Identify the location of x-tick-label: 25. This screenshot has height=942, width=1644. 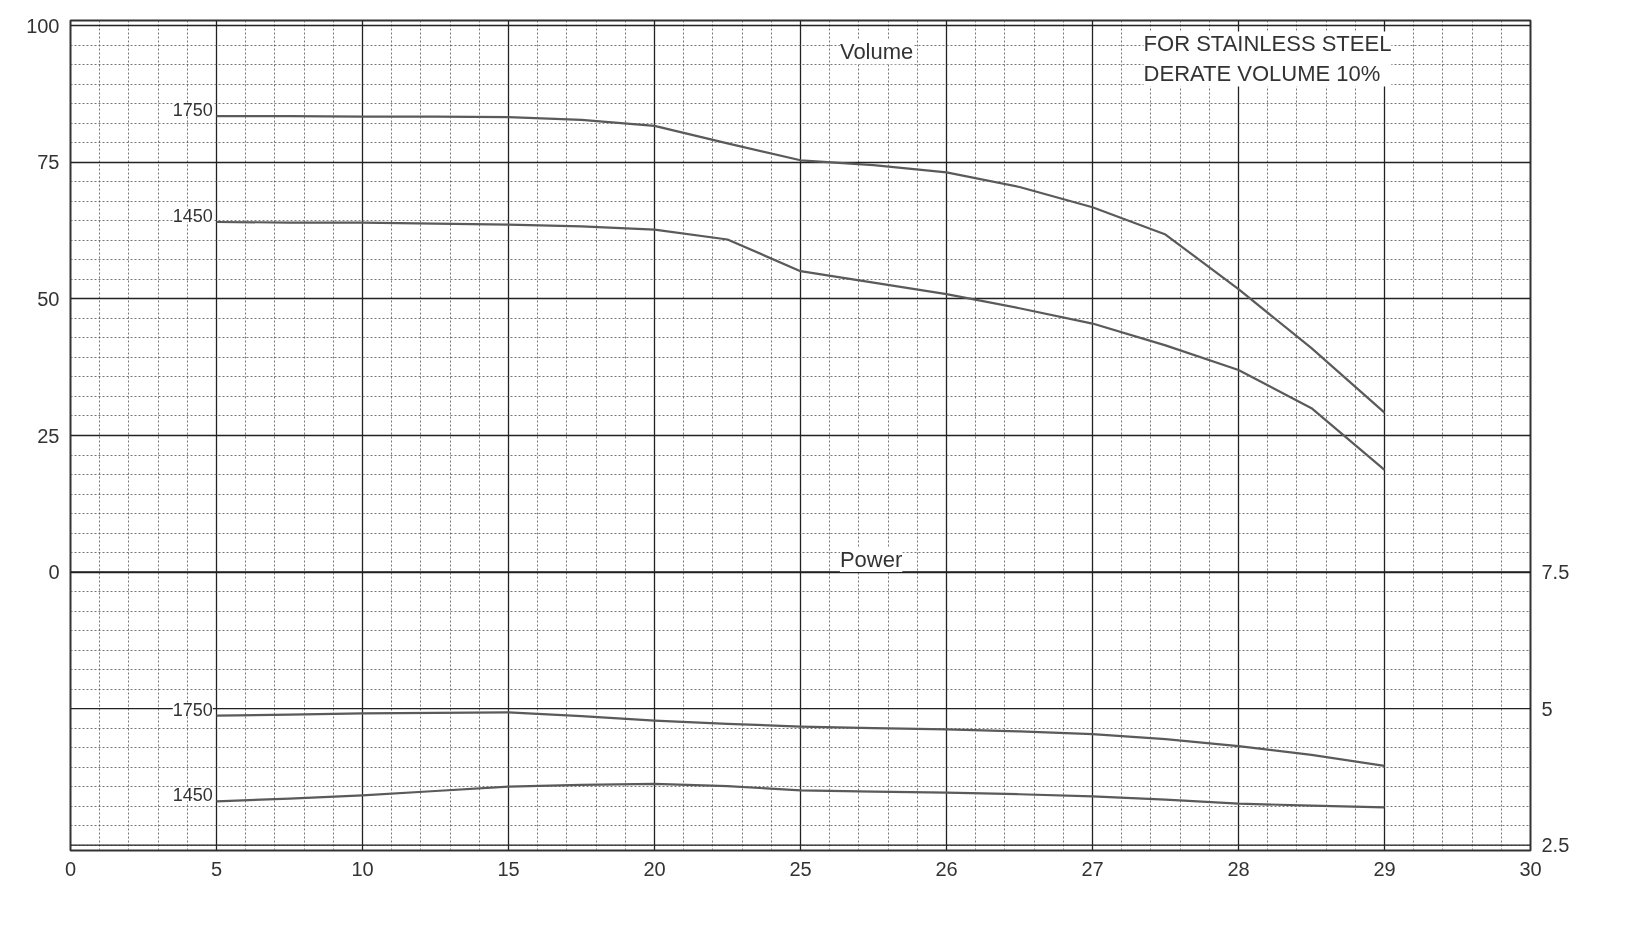
(800, 868).